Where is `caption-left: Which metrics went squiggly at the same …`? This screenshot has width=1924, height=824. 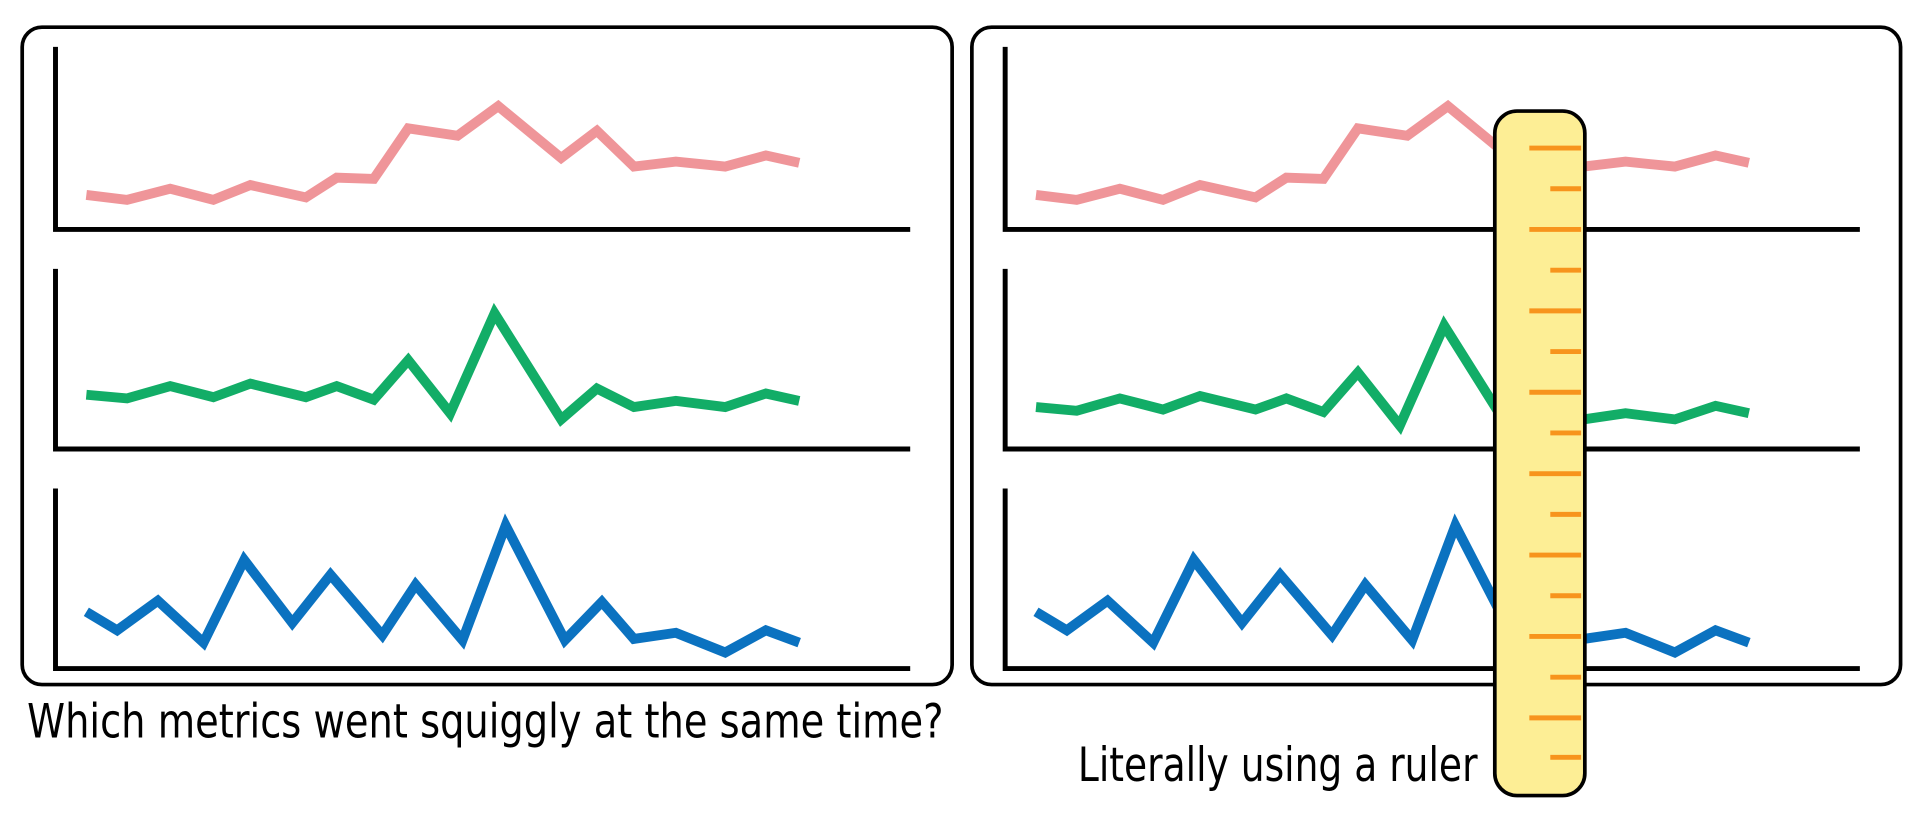 caption-left: Which metrics went squiggly at the same … is located at coordinates (485, 723).